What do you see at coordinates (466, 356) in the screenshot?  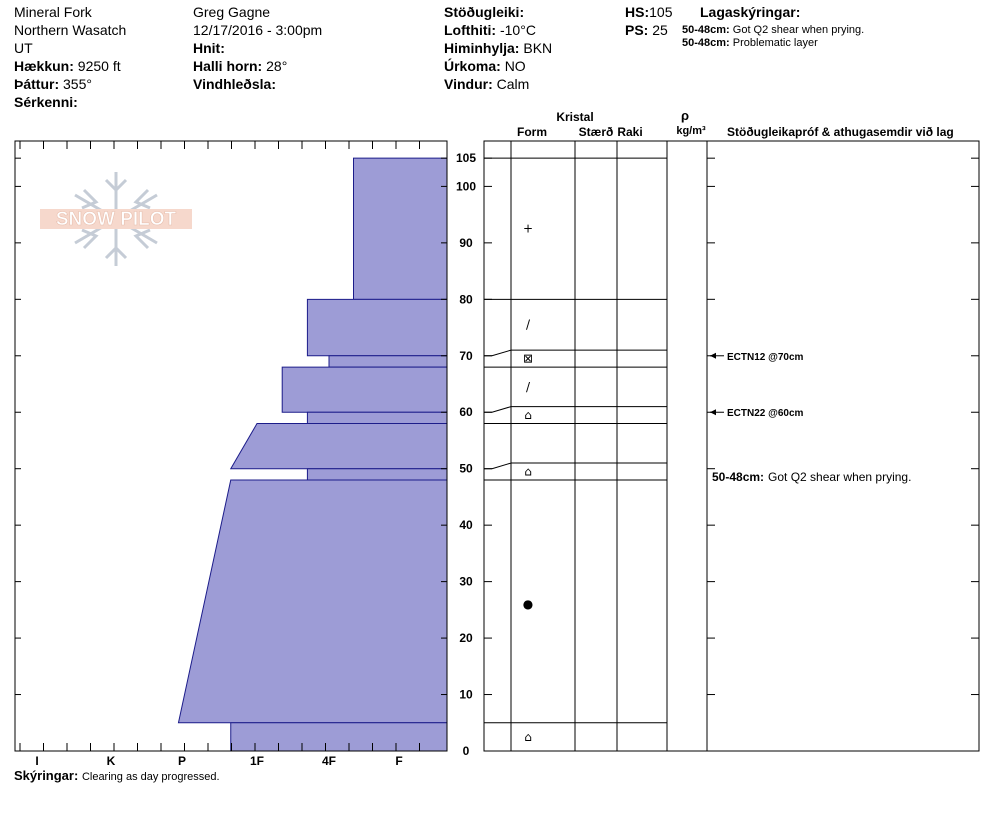 I see `depth-label-70: 70` at bounding box center [466, 356].